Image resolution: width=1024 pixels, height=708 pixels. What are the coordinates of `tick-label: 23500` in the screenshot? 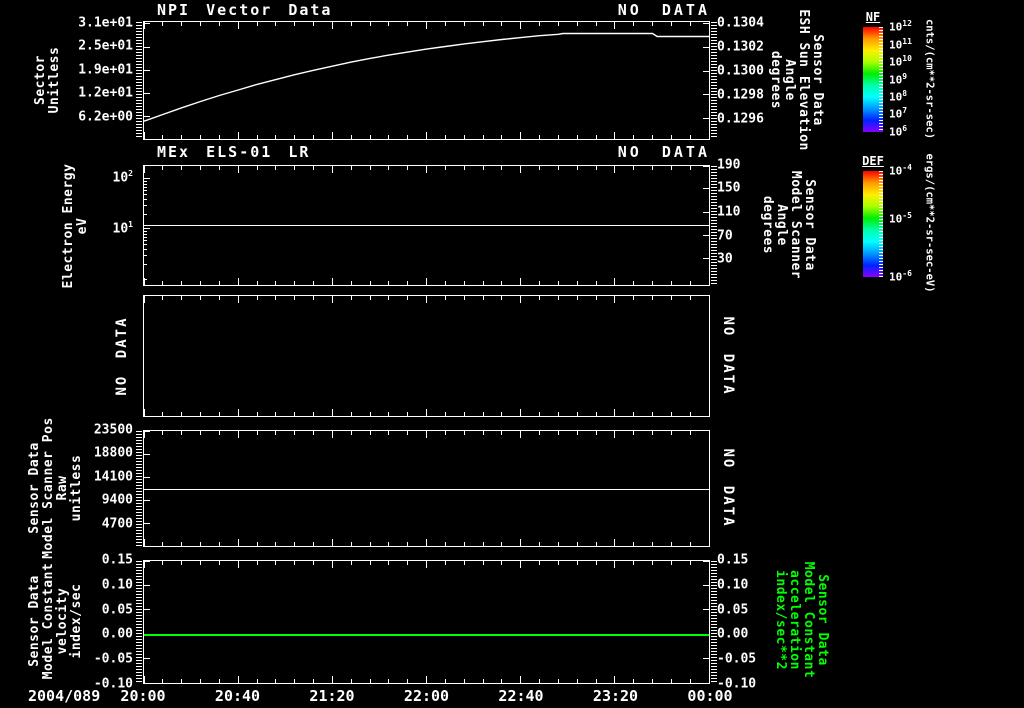 It's located at (113, 430).